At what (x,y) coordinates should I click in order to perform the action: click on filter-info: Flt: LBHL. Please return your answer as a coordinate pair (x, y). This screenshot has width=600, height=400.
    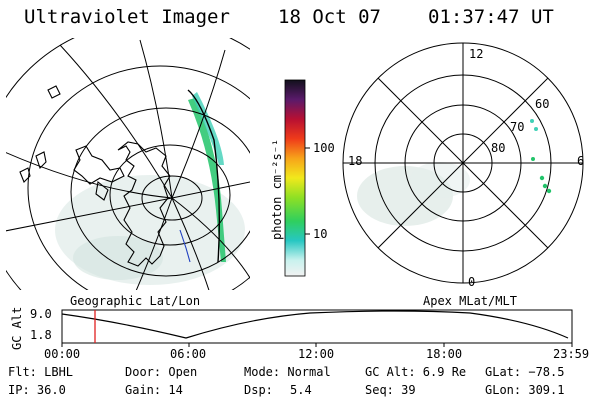
    Looking at the image, I should click on (41, 372).